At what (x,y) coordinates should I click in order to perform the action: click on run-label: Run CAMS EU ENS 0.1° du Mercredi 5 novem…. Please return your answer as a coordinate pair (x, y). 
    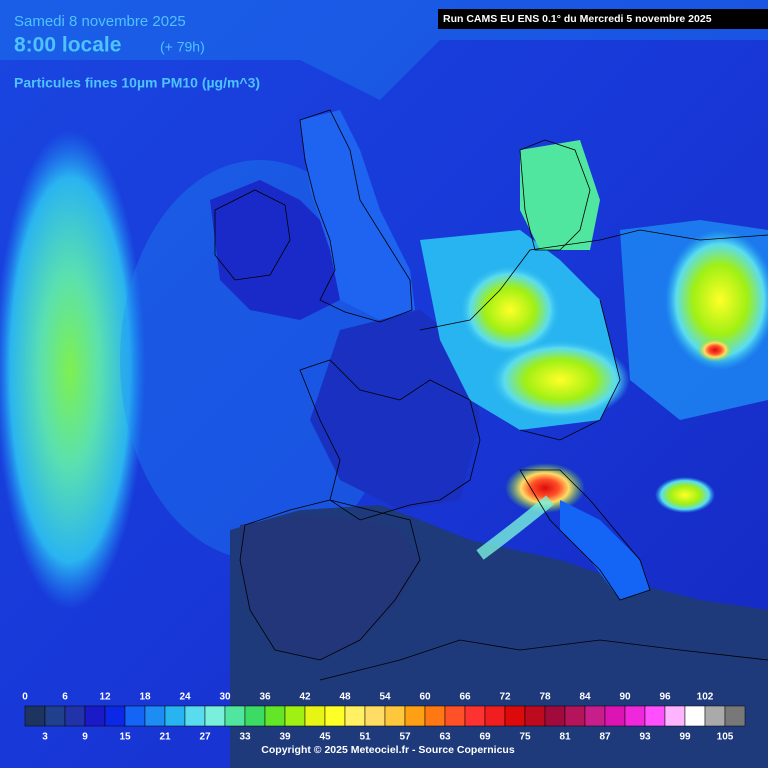
    Looking at the image, I should click on (577, 19).